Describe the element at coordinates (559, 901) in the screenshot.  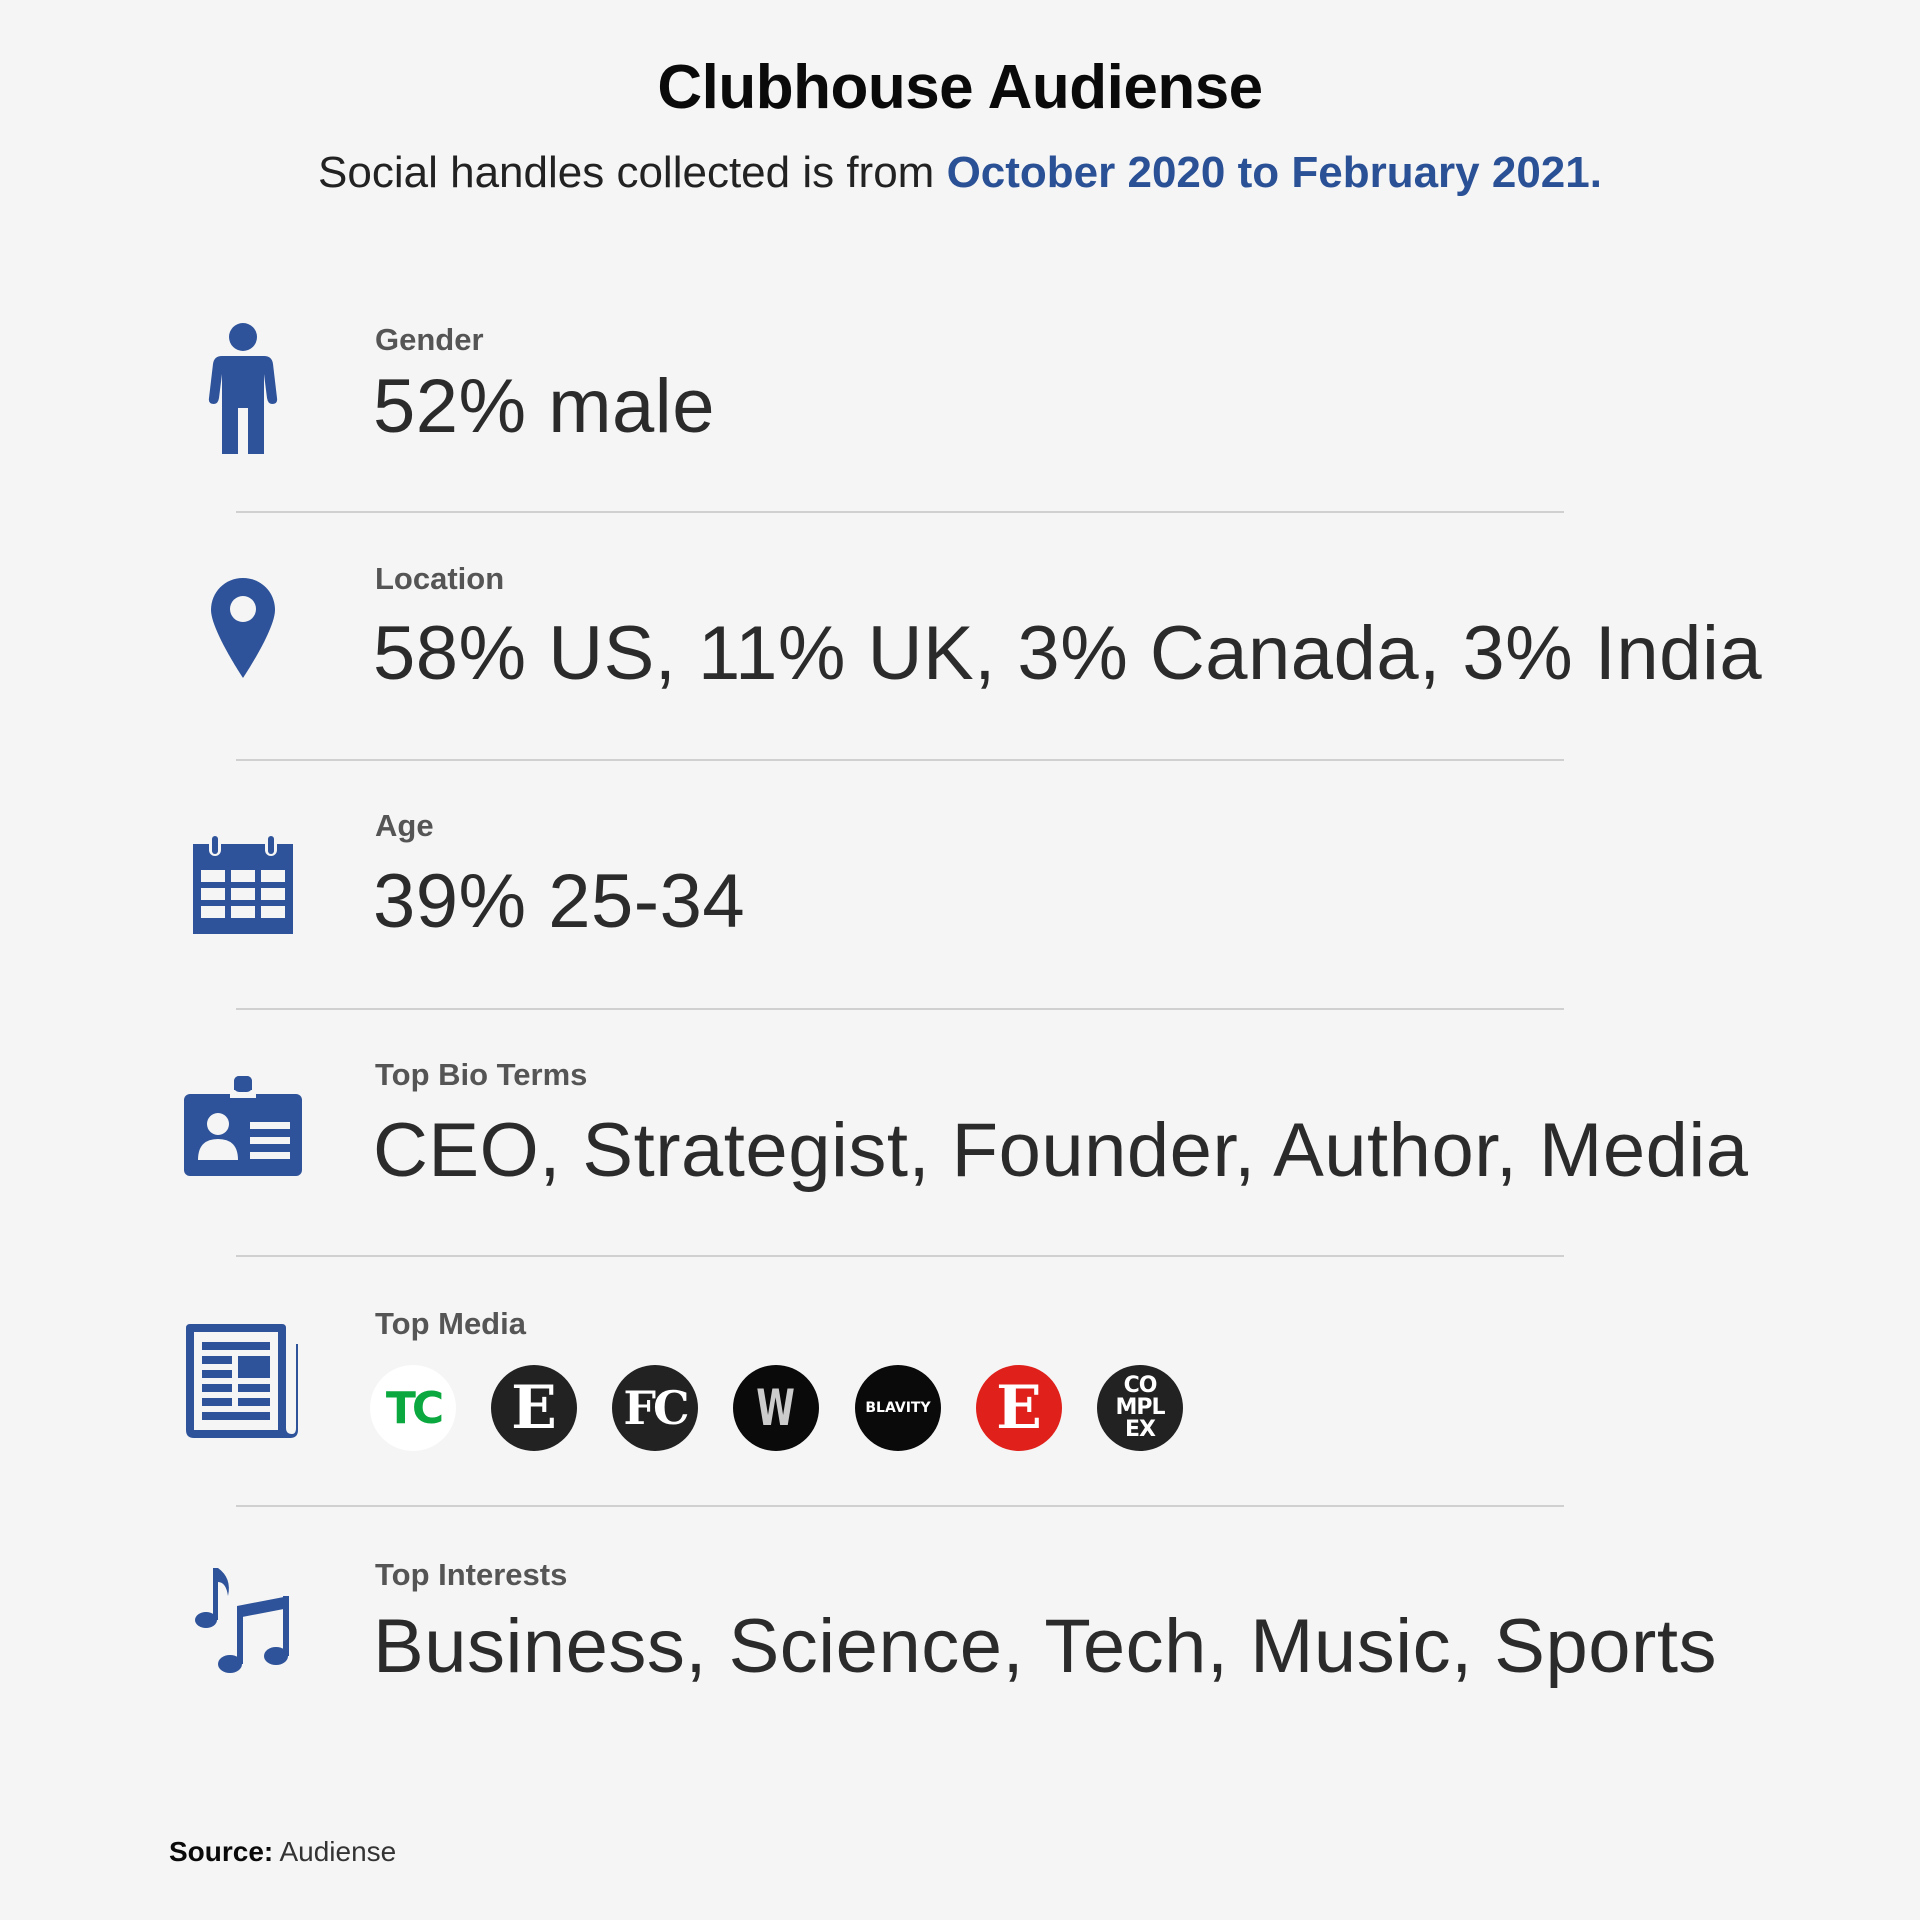
I see `age-value: 39% 25-34` at that location.